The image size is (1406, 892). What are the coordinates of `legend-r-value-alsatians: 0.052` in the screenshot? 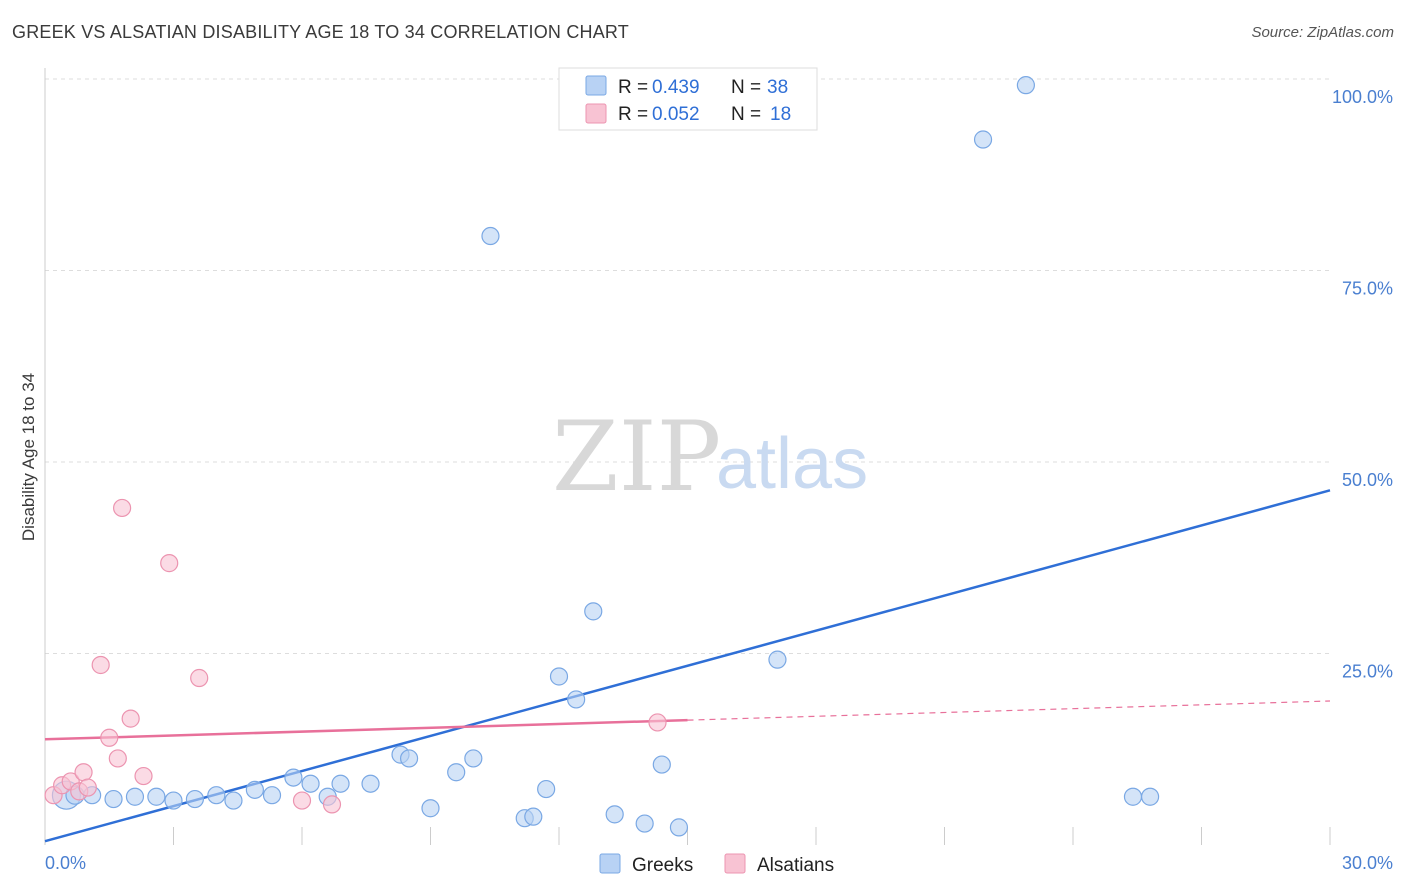 It's located at (676, 114).